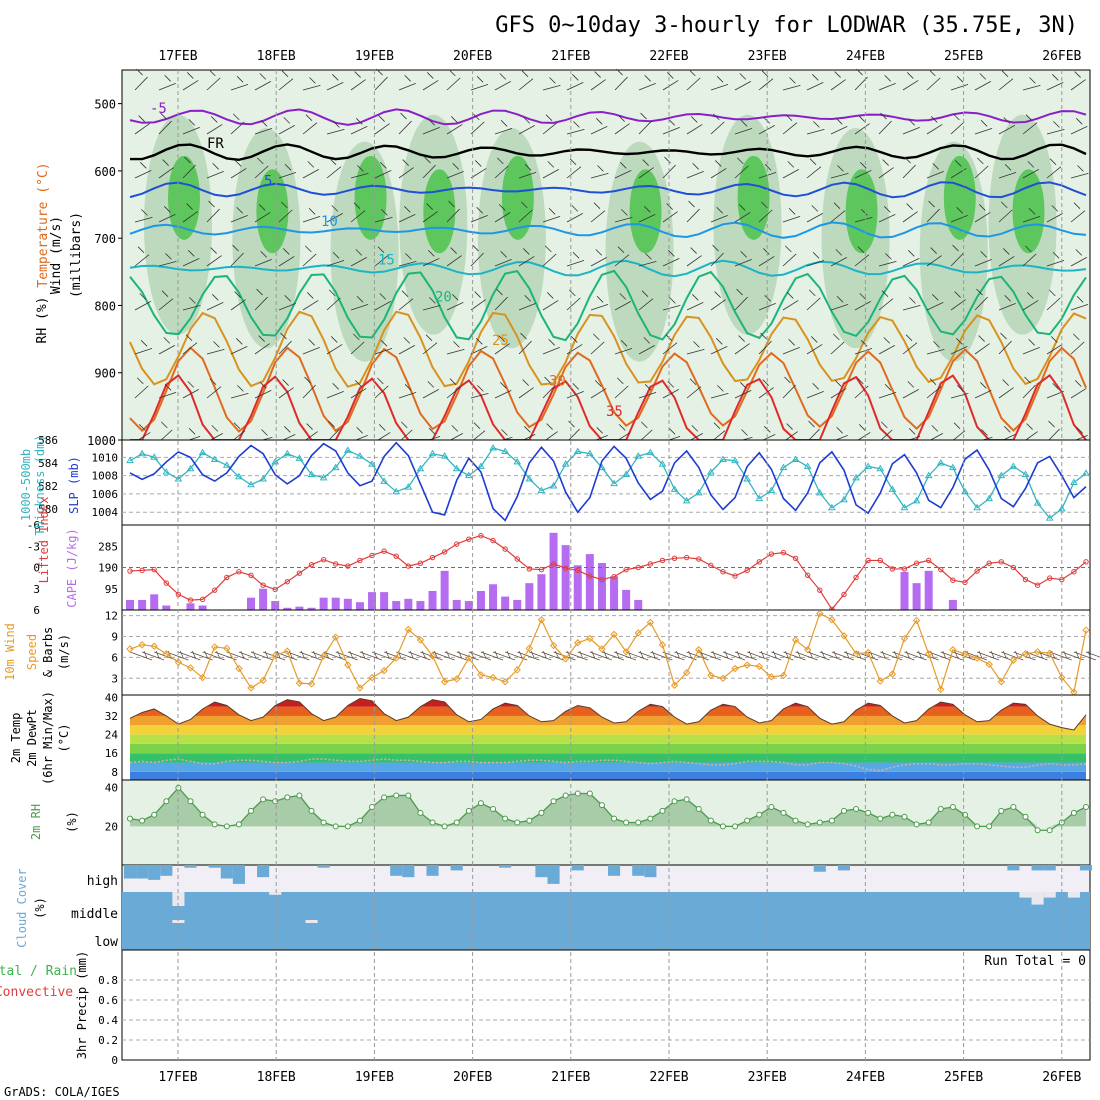  What do you see at coordinates (48, 652) in the screenshot?
I see `y-axis-label: & Barbs` at bounding box center [48, 652].